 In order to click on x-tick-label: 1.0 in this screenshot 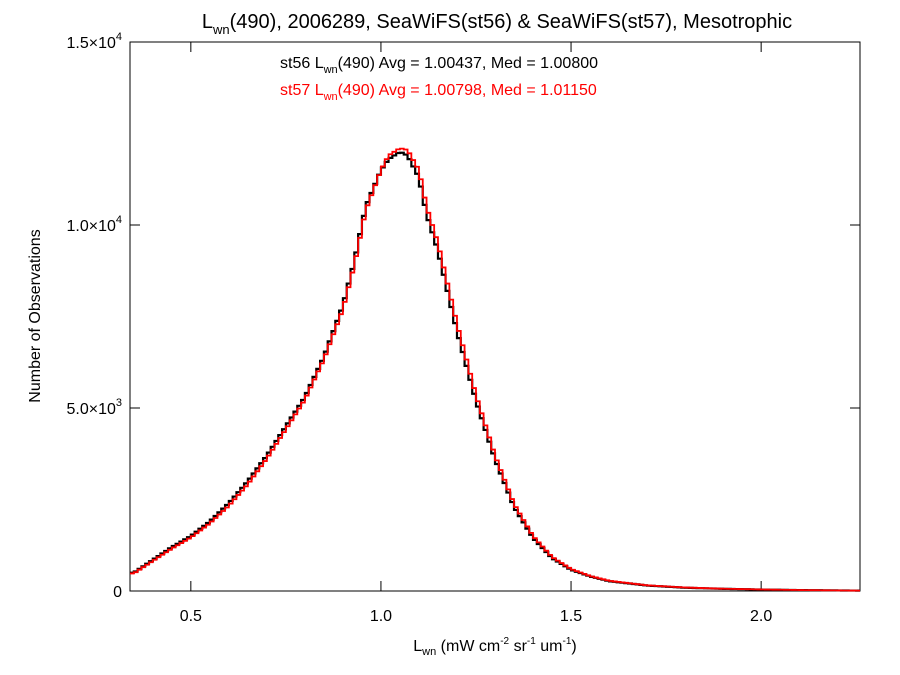, I will do `click(381, 616)`.